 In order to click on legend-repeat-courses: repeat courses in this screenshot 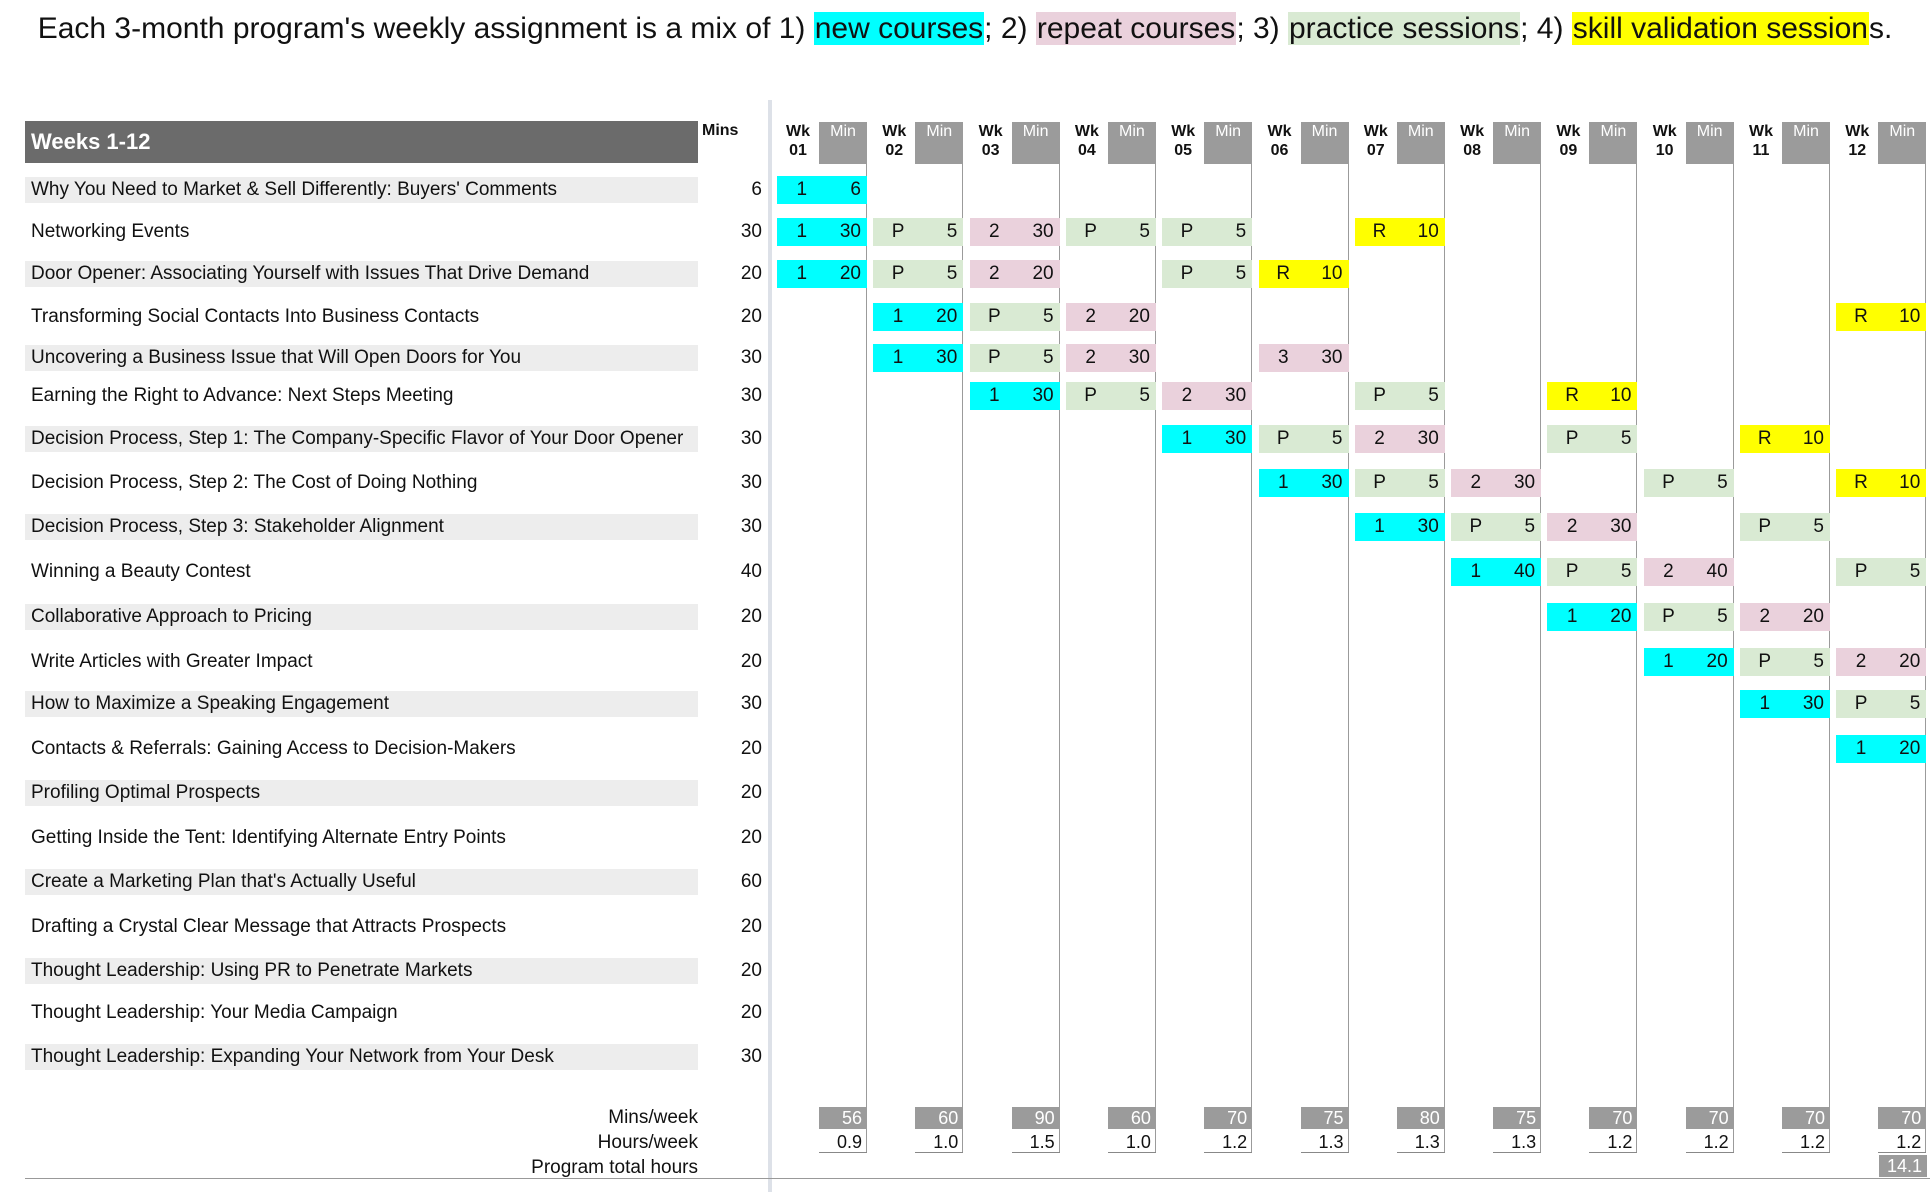, I will do `click(1136, 28)`.